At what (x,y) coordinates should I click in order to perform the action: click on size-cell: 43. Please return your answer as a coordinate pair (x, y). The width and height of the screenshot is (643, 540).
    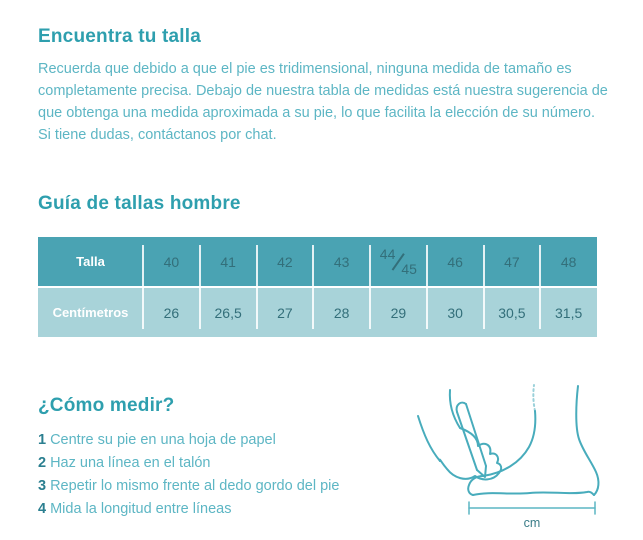
    Looking at the image, I should click on (341, 261).